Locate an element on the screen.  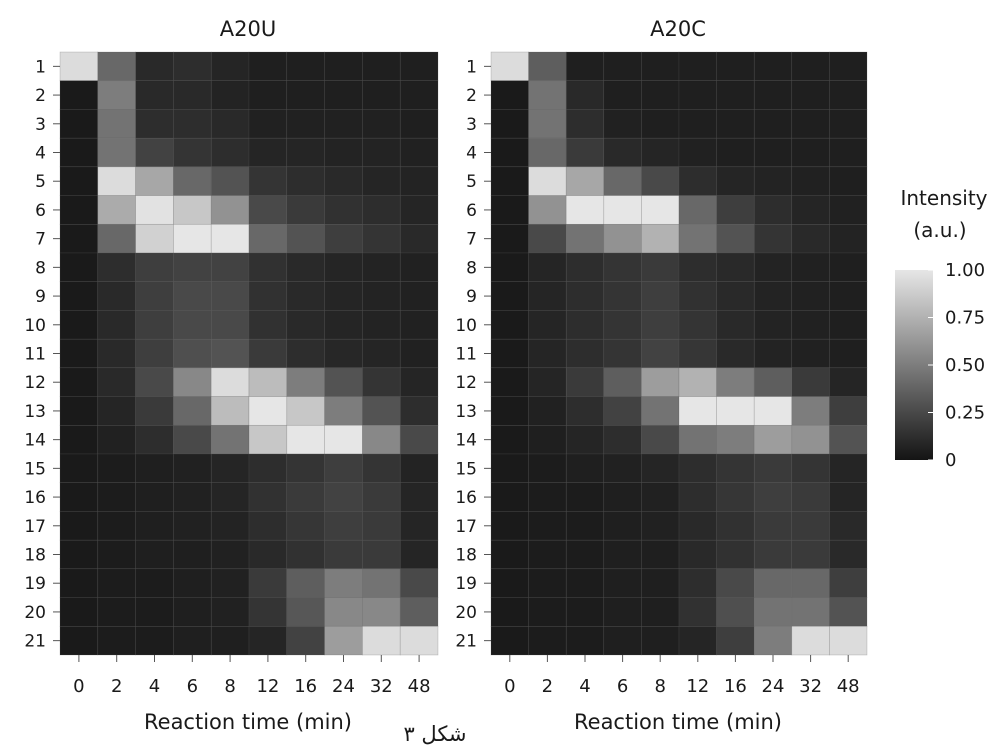
colorbar: Intensity (a.u.) 1.00 0.75 0.50 0.25 0 is located at coordinates (941, 328).